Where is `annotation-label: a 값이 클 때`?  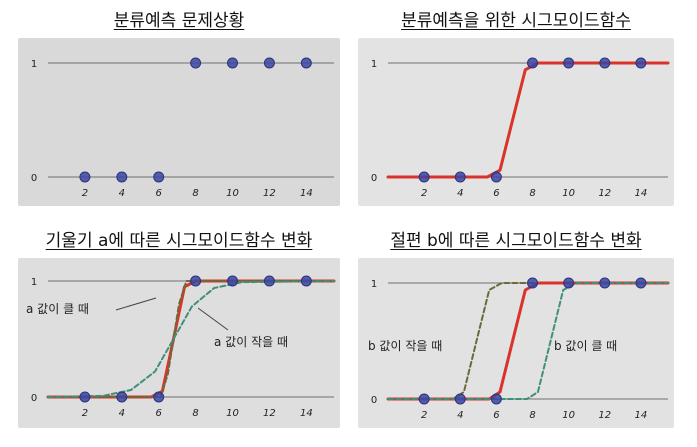
annotation-label: a 값이 클 때 is located at coordinates (57, 309).